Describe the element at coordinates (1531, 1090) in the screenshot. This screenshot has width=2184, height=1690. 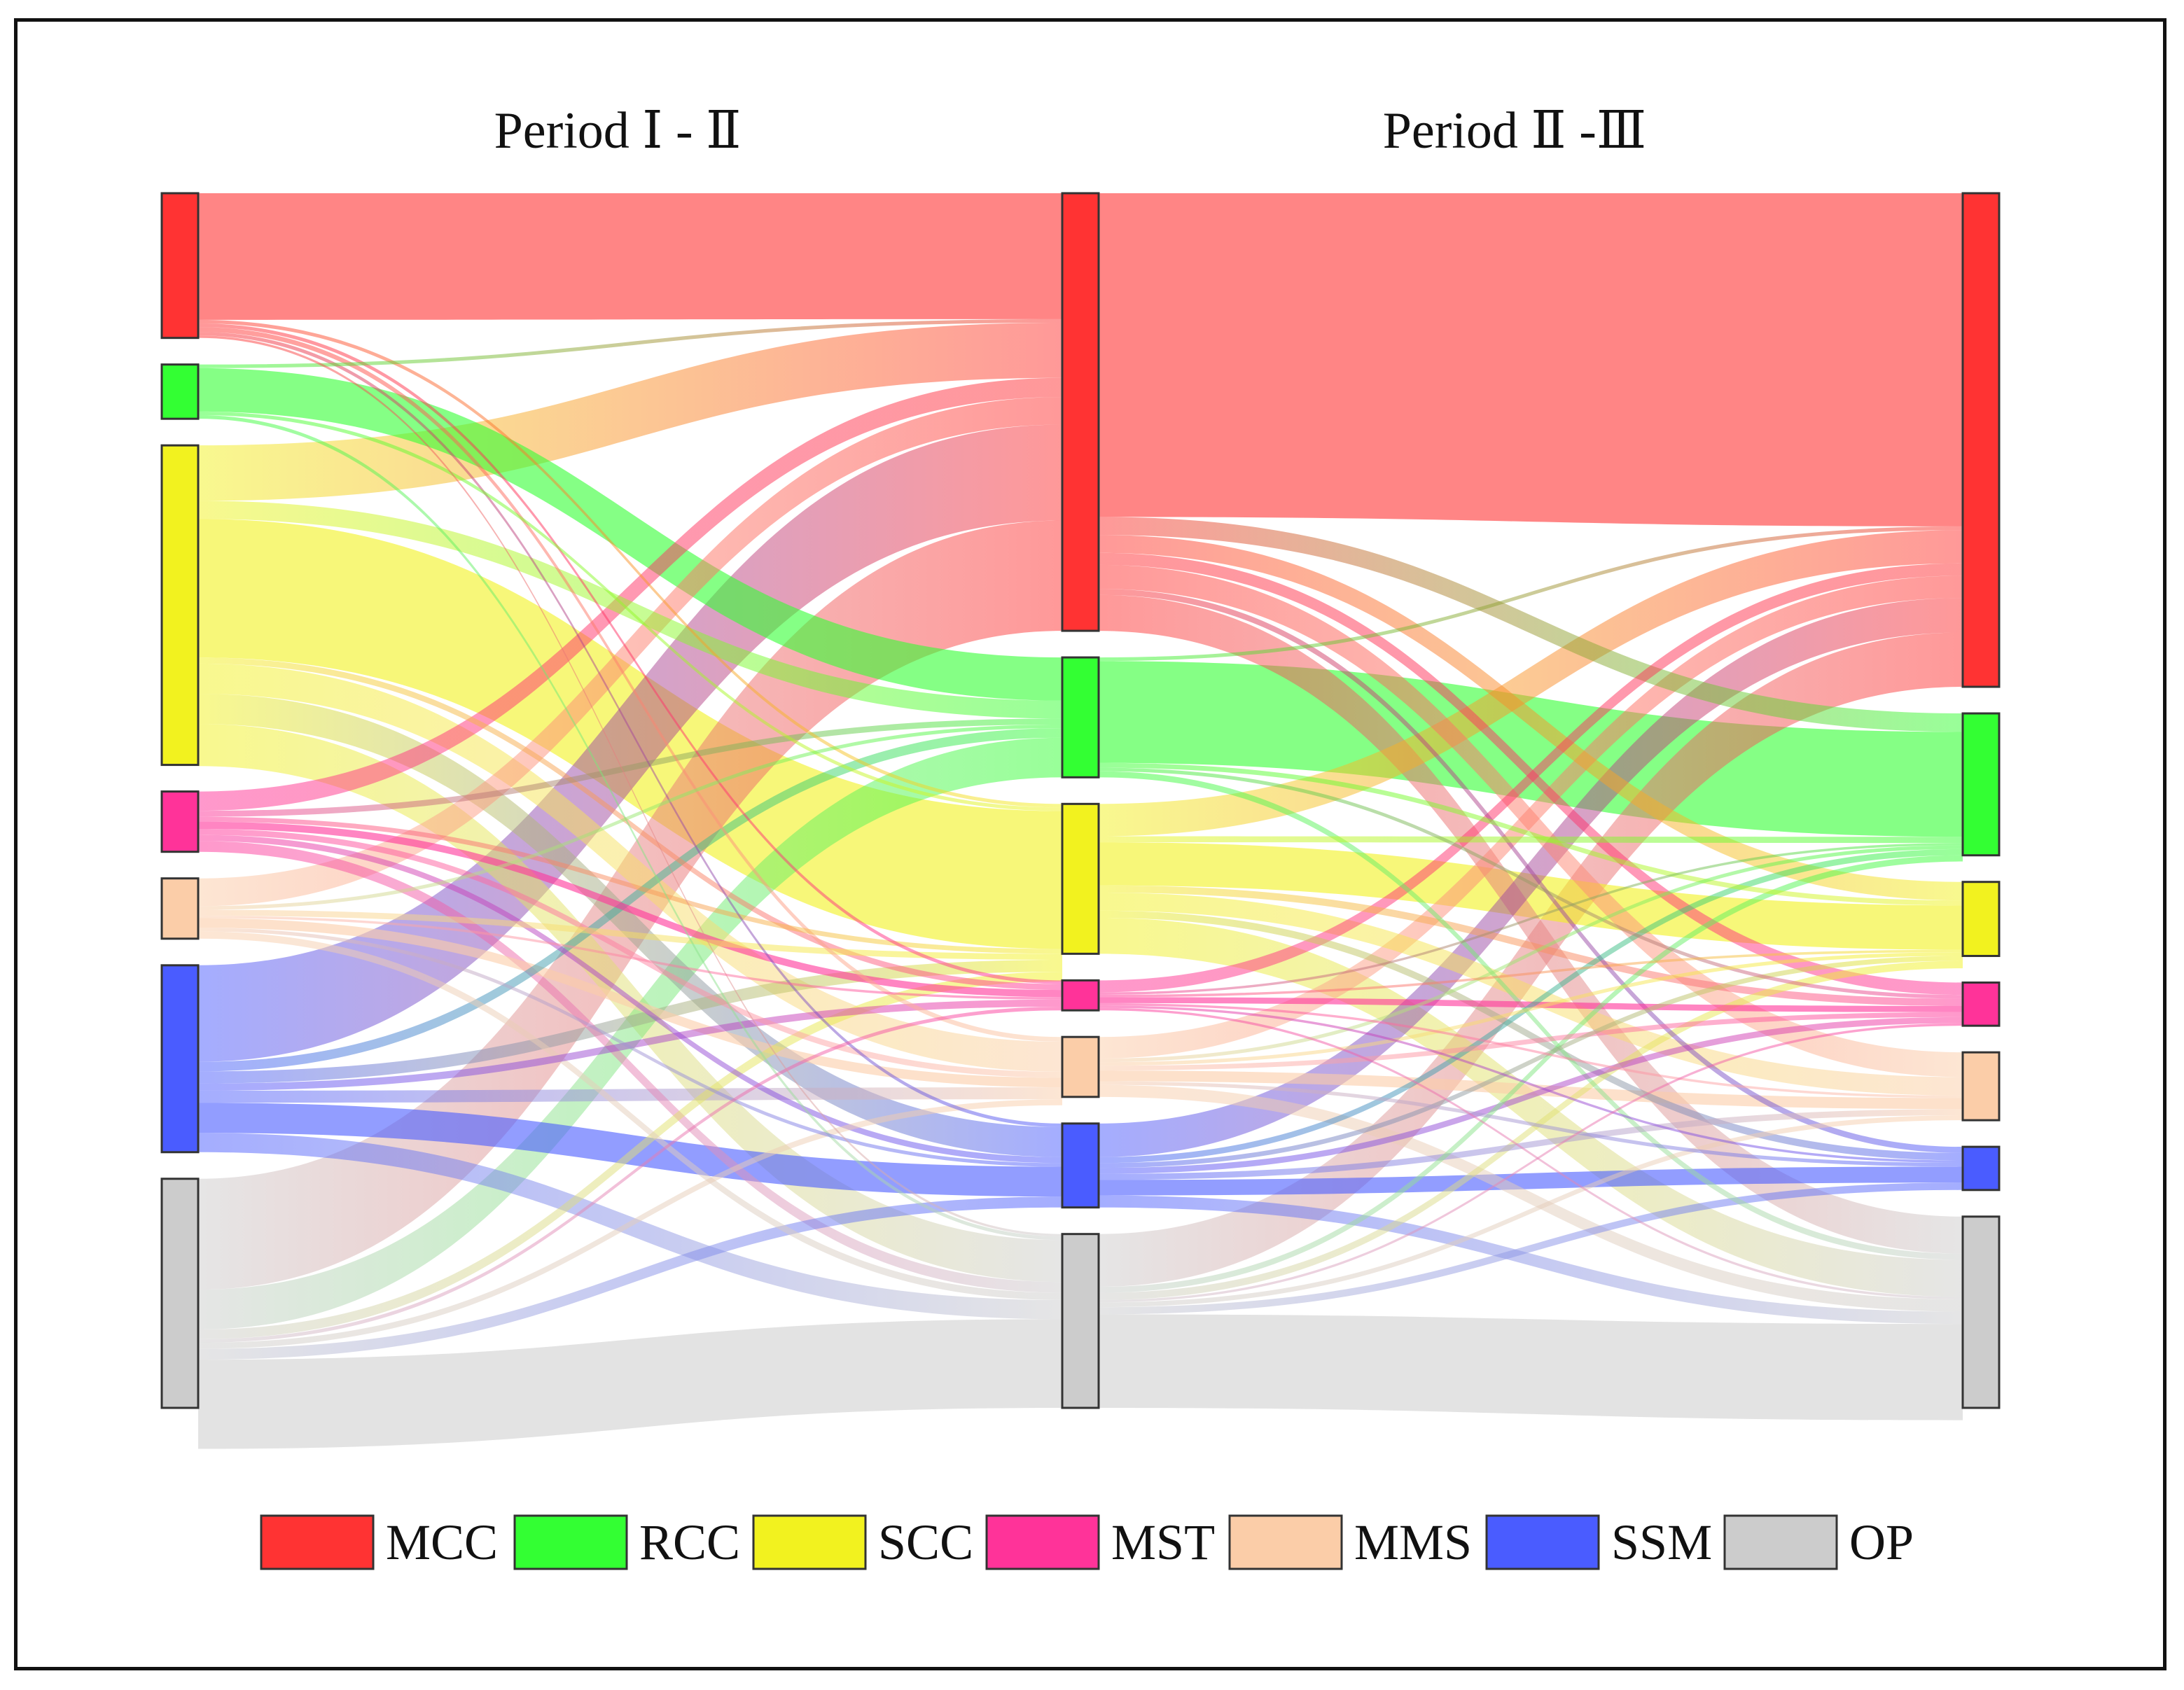
I see `flow-2-mms-to-mms` at that location.